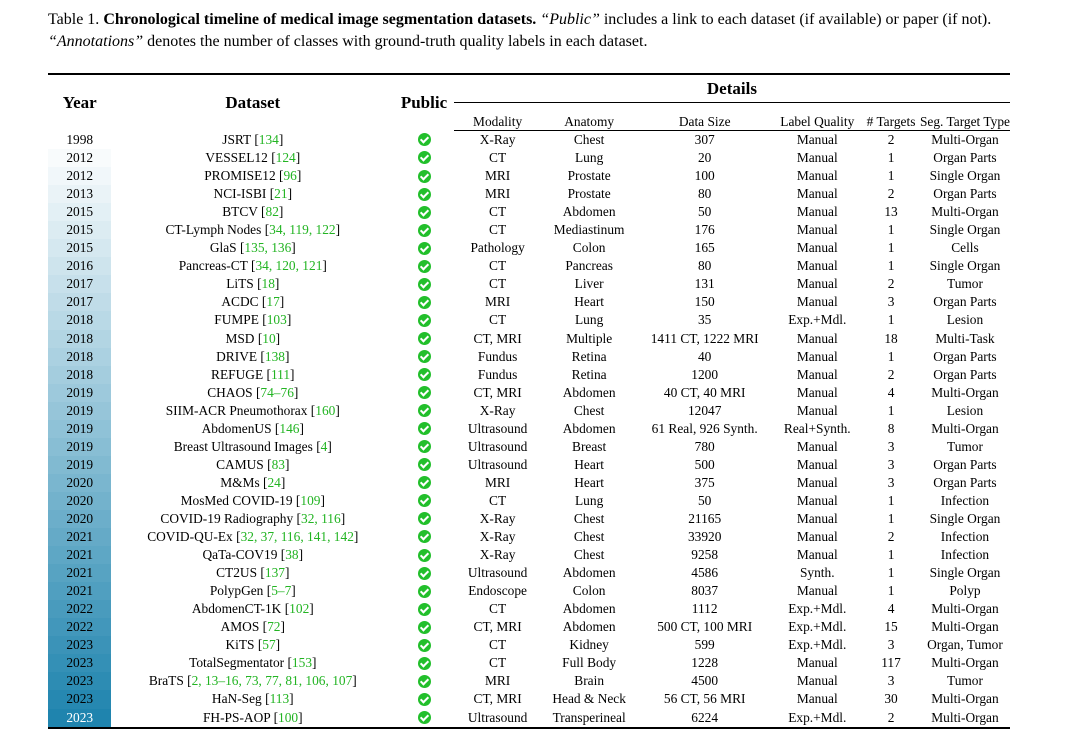 This screenshot has width=1080, height=742. Describe the element at coordinates (277, 392) in the screenshot. I see `dataset-refs-link: 74–76` at that location.